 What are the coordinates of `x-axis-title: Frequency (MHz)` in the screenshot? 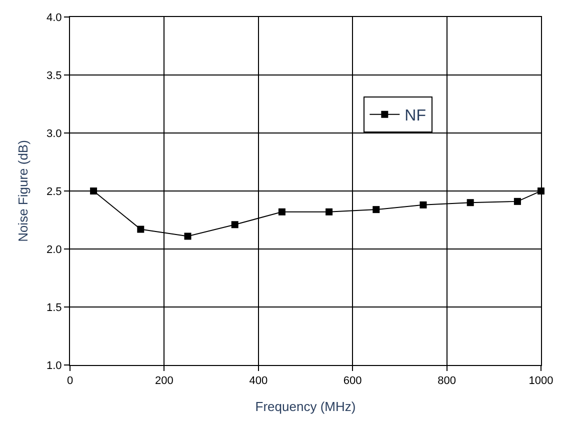 It's located at (305, 406).